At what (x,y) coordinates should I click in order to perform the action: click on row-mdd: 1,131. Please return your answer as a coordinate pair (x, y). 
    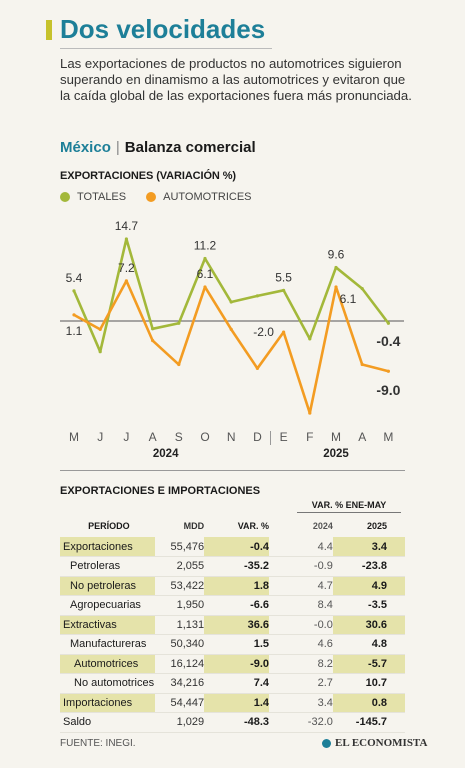
    Looking at the image, I should click on (179, 625).